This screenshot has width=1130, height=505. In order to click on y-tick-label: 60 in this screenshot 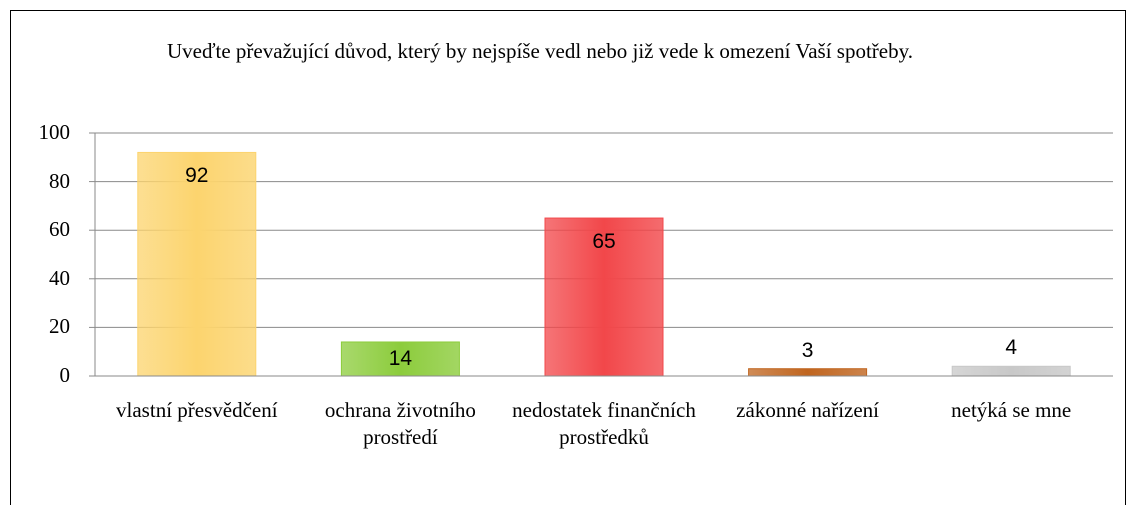, I will do `click(59, 229)`.